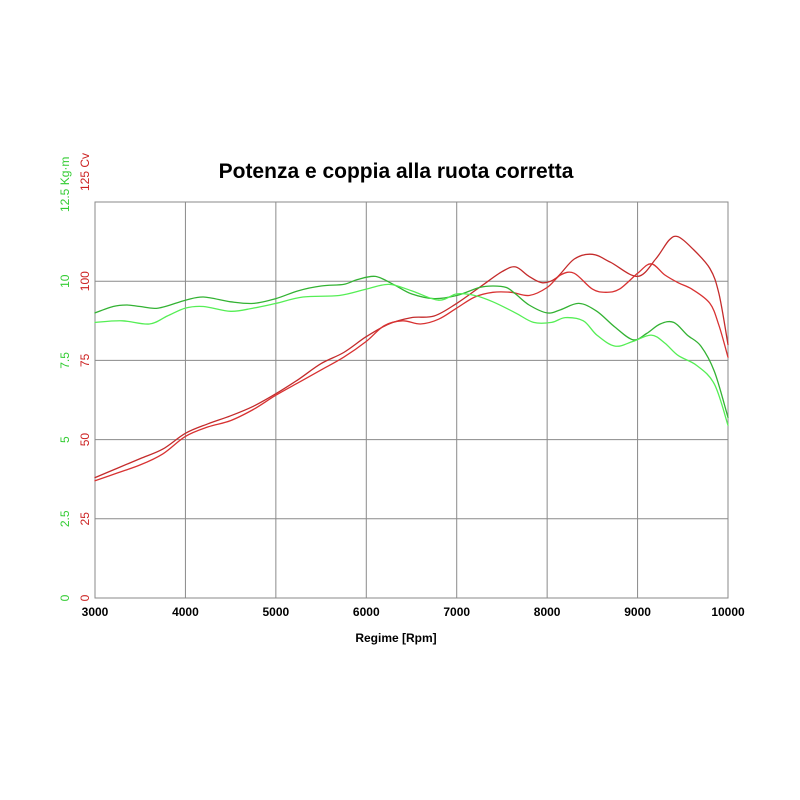 The height and width of the screenshot is (800, 800). Describe the element at coordinates (65, 184) in the screenshot. I see `y-axis-unit-torque: 12.5 Kg·m` at that location.